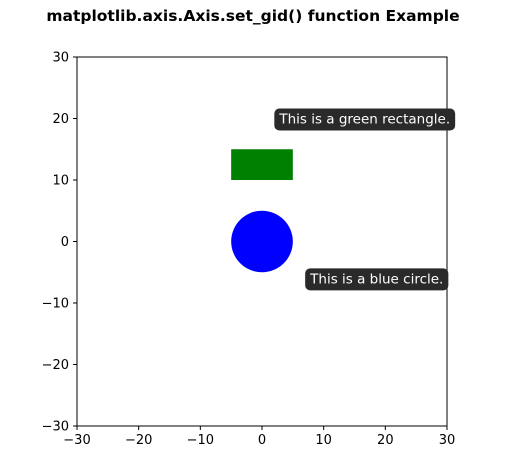  I want to click on circle-tooltip: This is a blue circle., so click(377, 279).